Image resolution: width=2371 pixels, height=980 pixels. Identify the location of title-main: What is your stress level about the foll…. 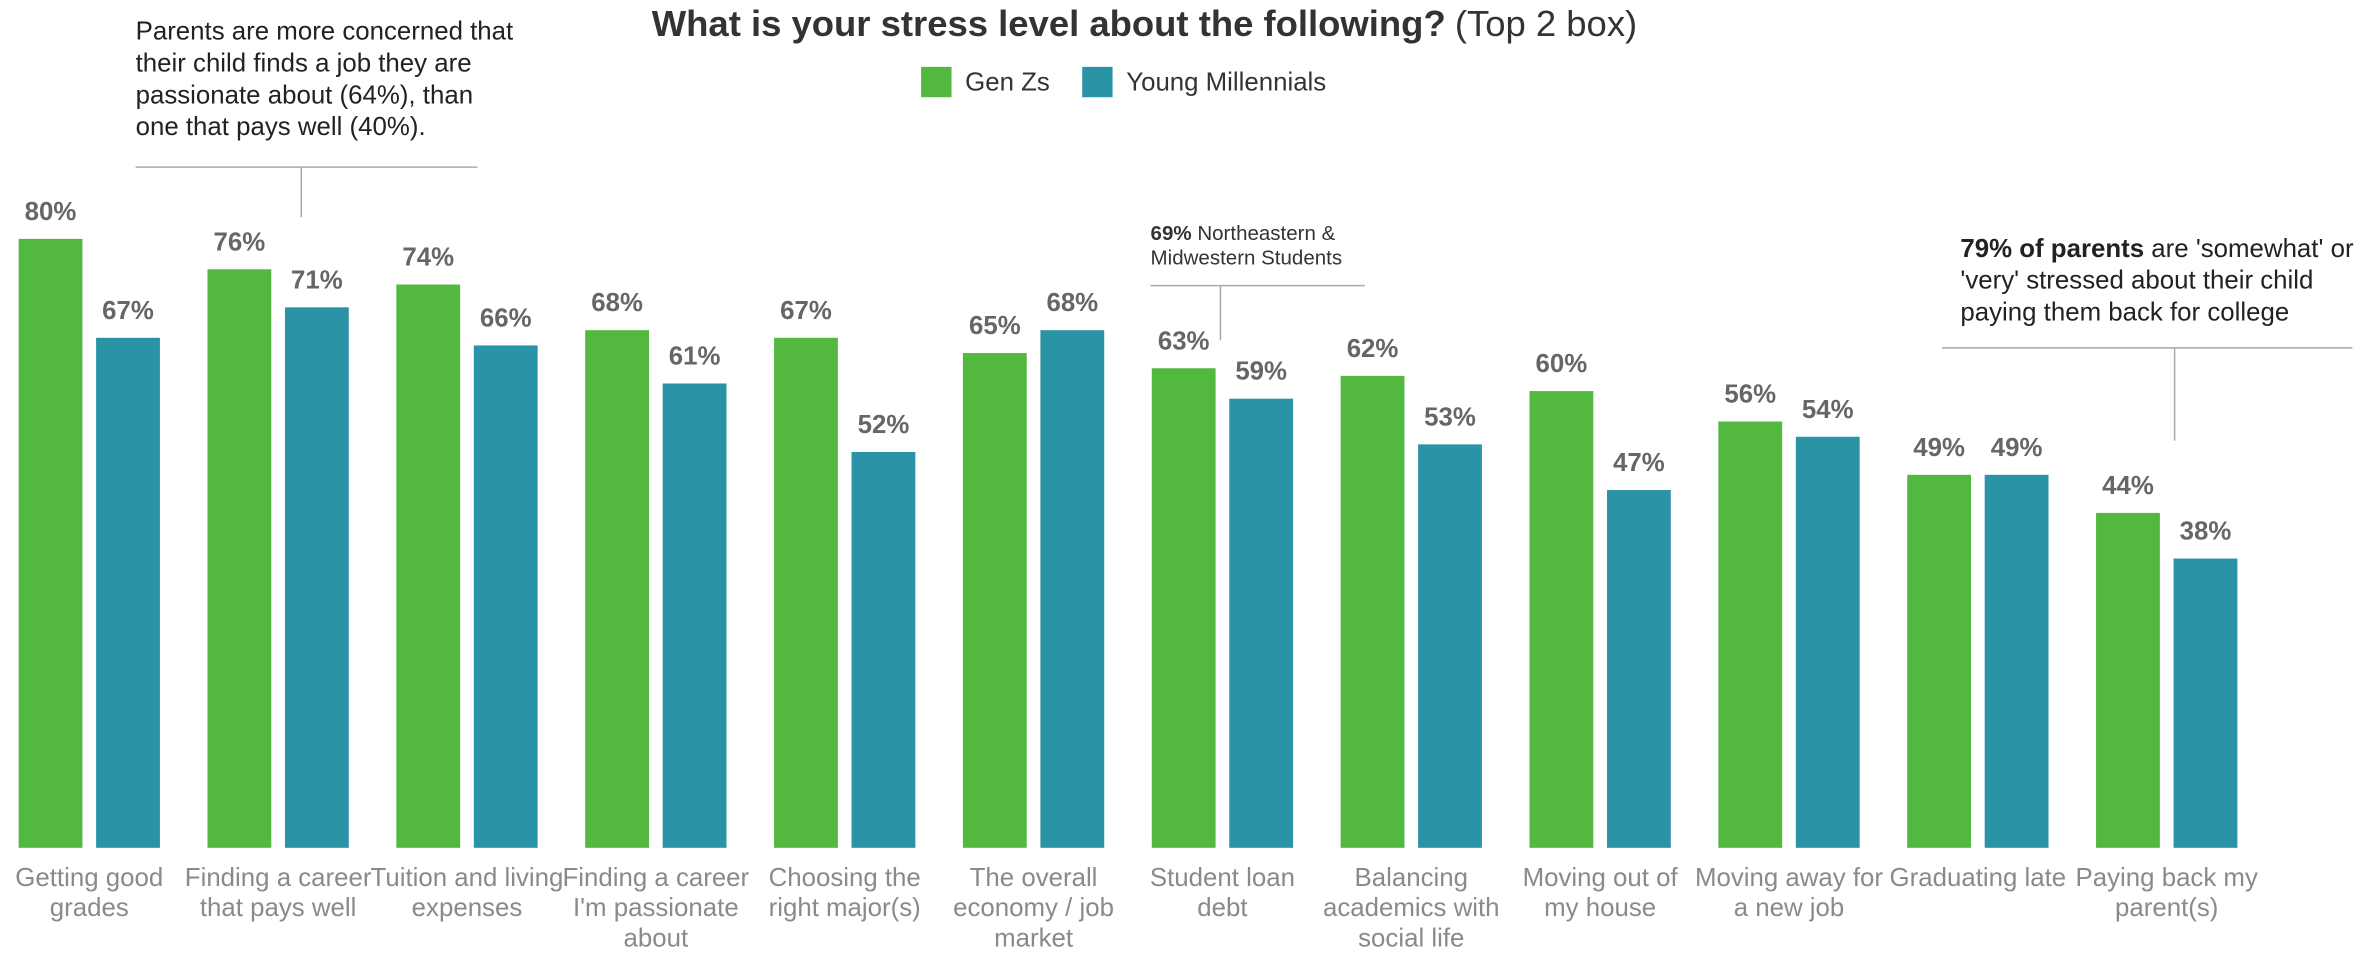
(1049, 22).